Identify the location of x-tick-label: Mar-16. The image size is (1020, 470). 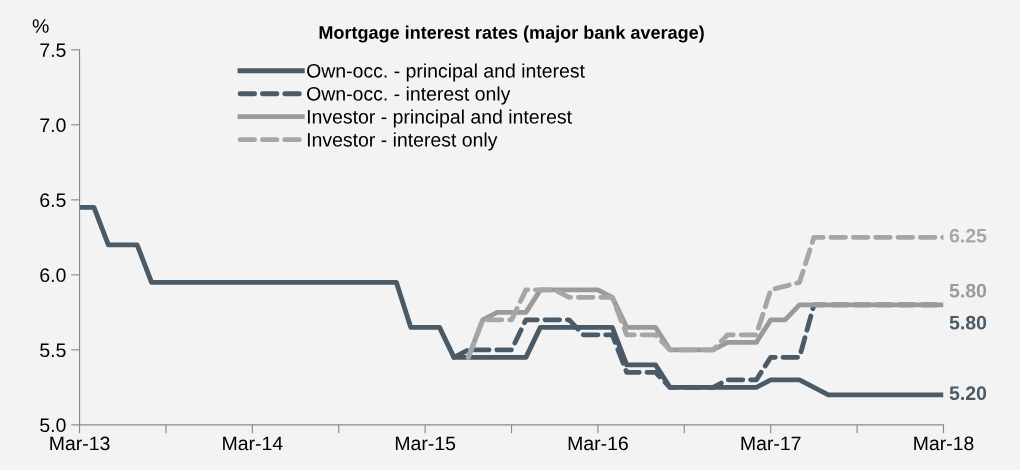
(598, 443).